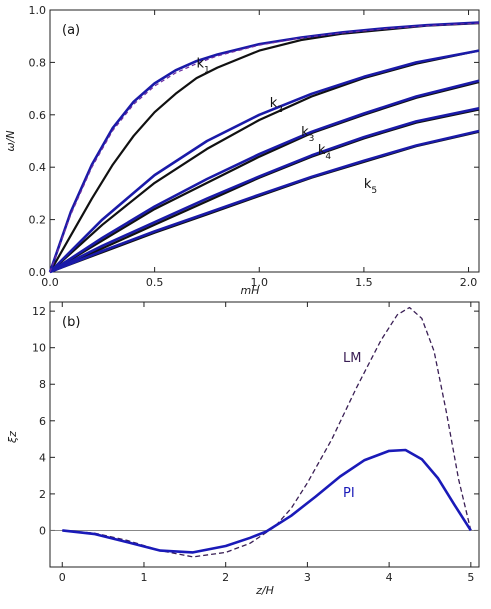  What do you see at coordinates (143, 577) in the screenshot?
I see `x-tick-label: 1` at bounding box center [143, 577].